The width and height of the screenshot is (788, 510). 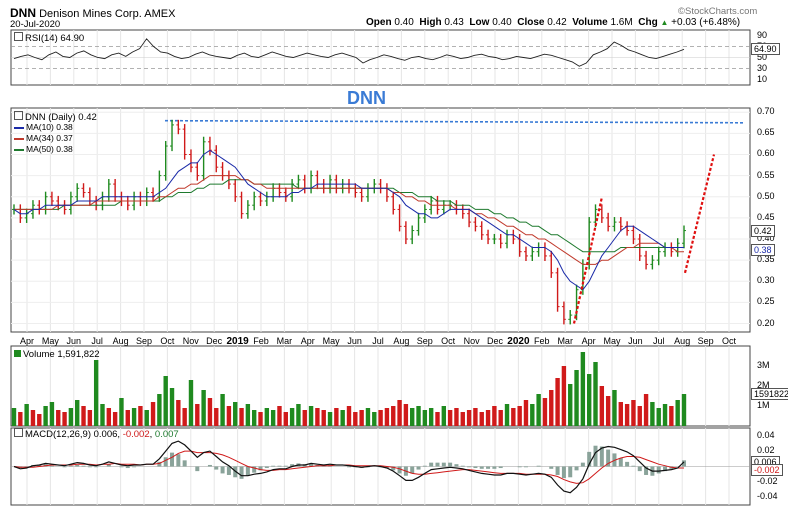 What do you see at coordinates (43, 149) in the screenshot?
I see `ma50-legend: MA(50) 0.38` at bounding box center [43, 149].